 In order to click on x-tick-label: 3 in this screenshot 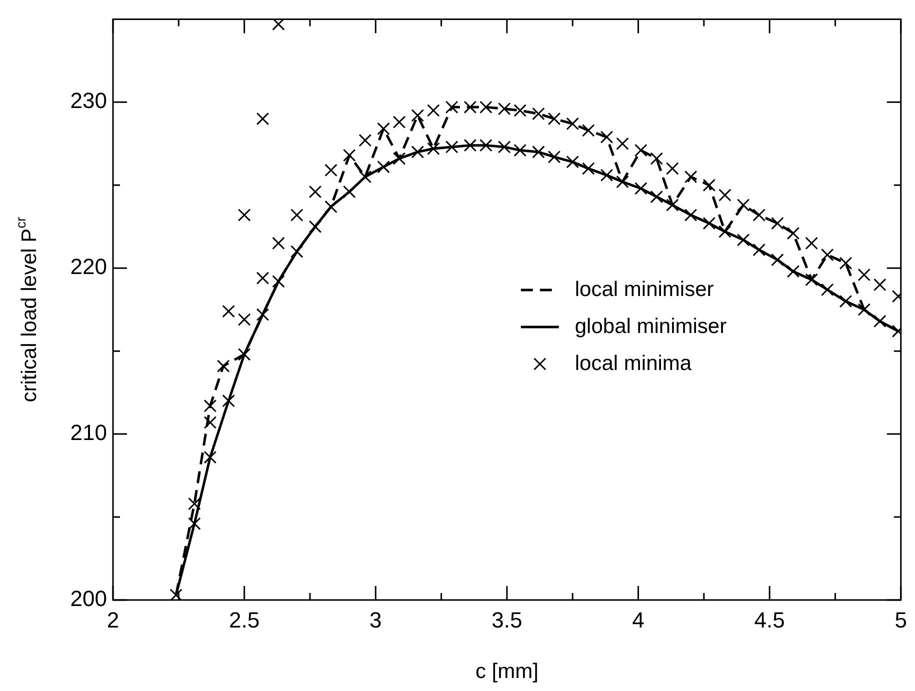, I will do `click(376, 619)`.